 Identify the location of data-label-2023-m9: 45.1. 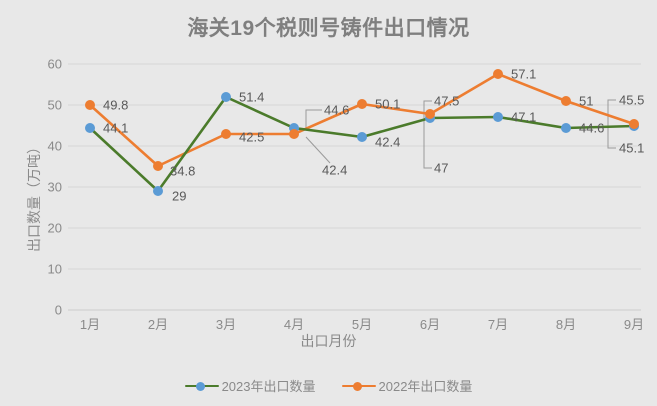
(632, 148).